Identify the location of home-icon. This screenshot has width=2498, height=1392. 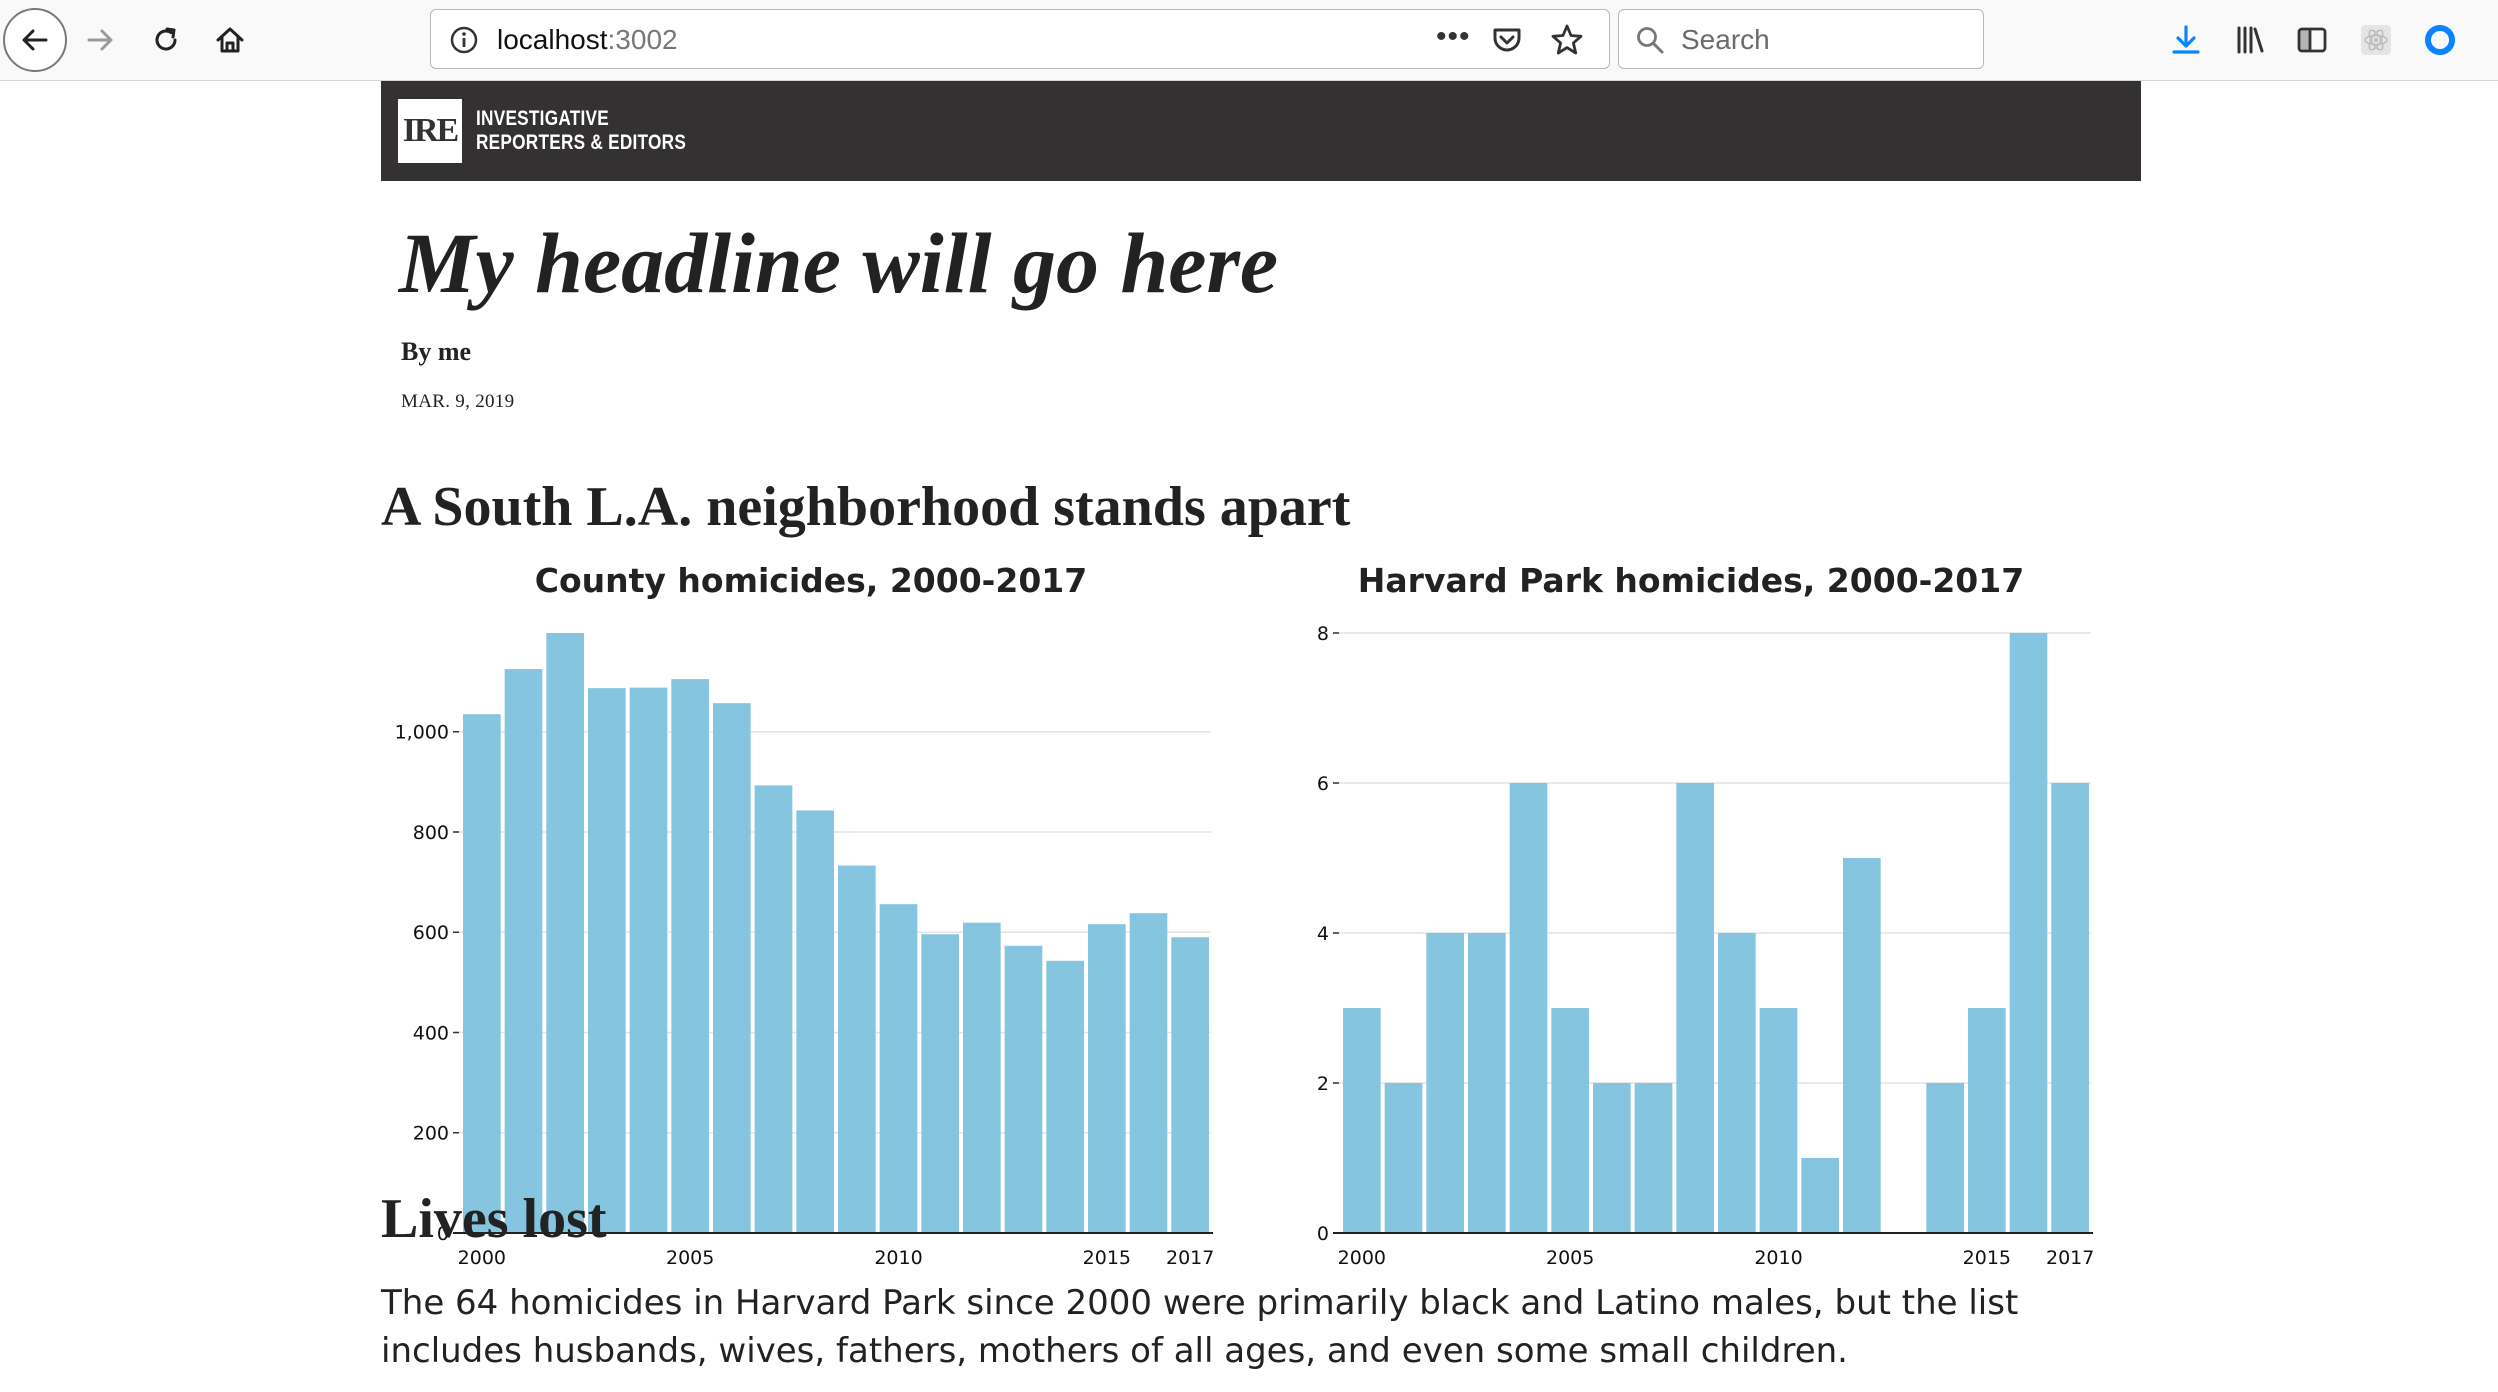
(230, 40).